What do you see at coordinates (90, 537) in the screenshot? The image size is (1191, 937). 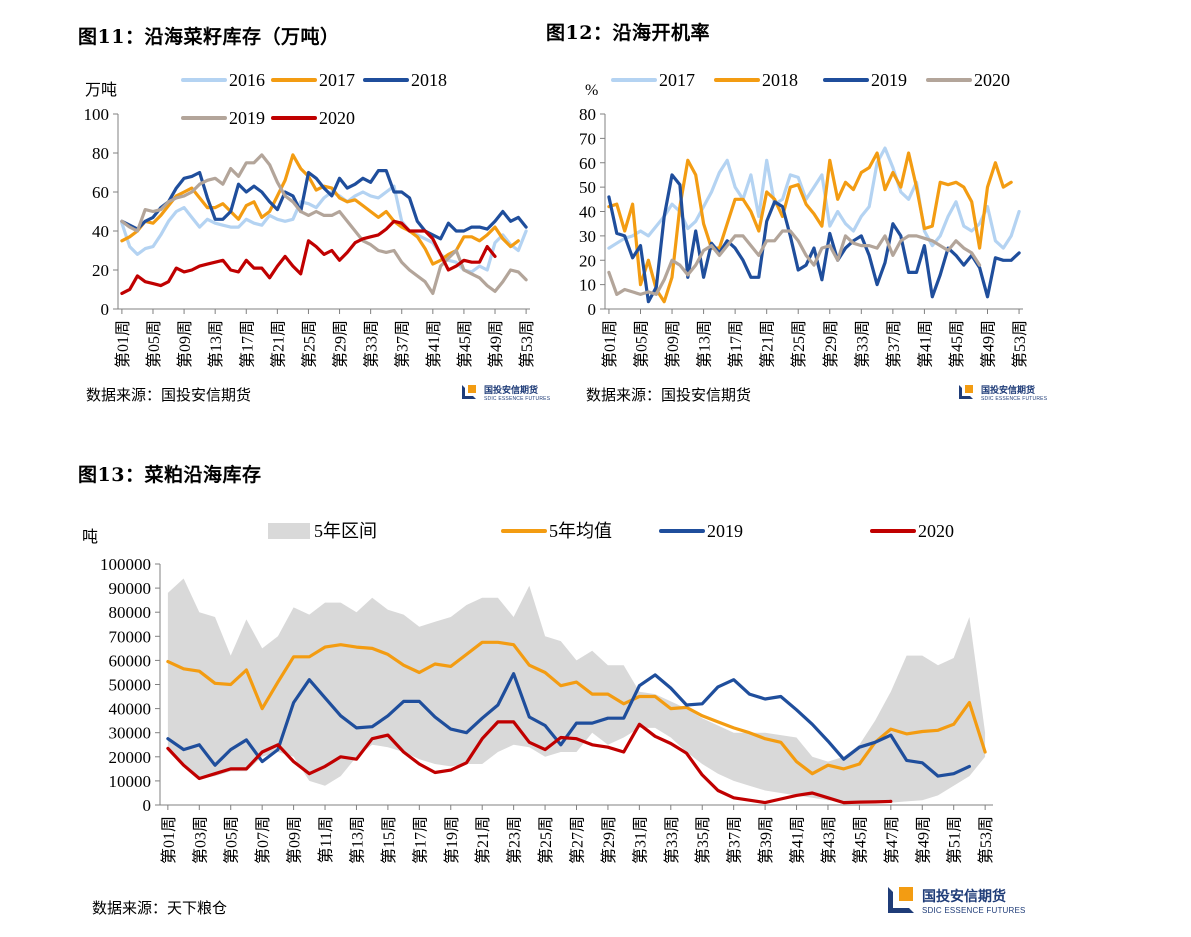 I see `y-axis-unit-label: 吨` at bounding box center [90, 537].